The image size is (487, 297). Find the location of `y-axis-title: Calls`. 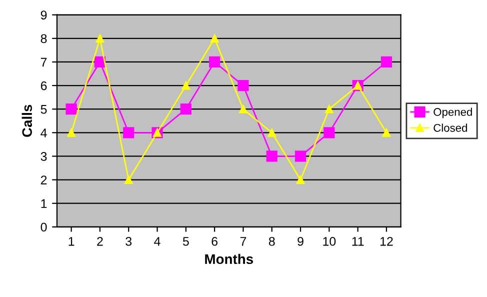

y-axis-title: Calls is located at coordinates (27, 120).